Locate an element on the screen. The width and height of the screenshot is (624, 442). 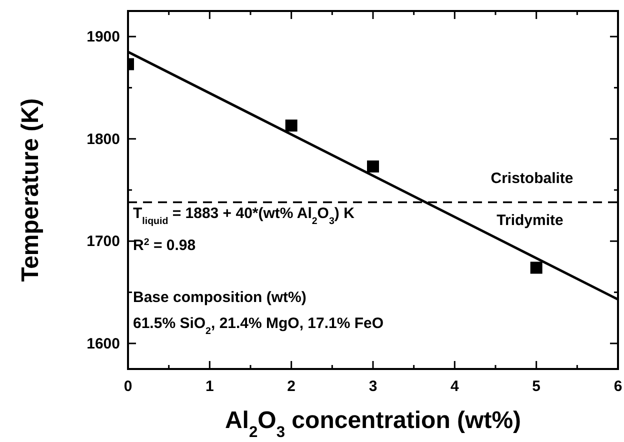
annotation: Cristobalite is located at coordinates (532, 178).